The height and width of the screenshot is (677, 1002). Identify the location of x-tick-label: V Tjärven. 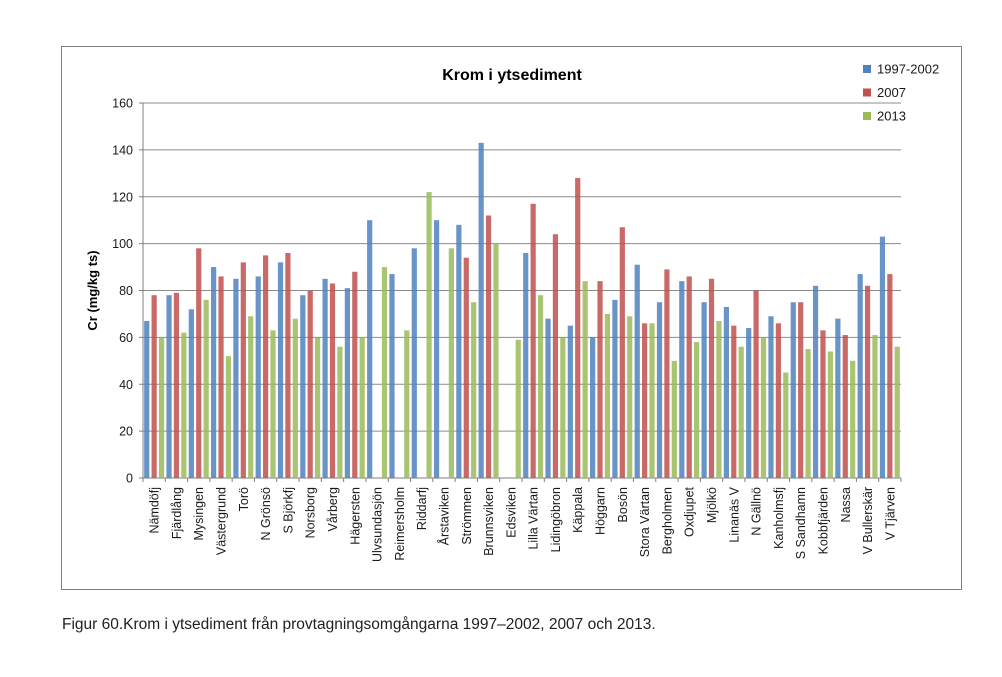
(890, 513).